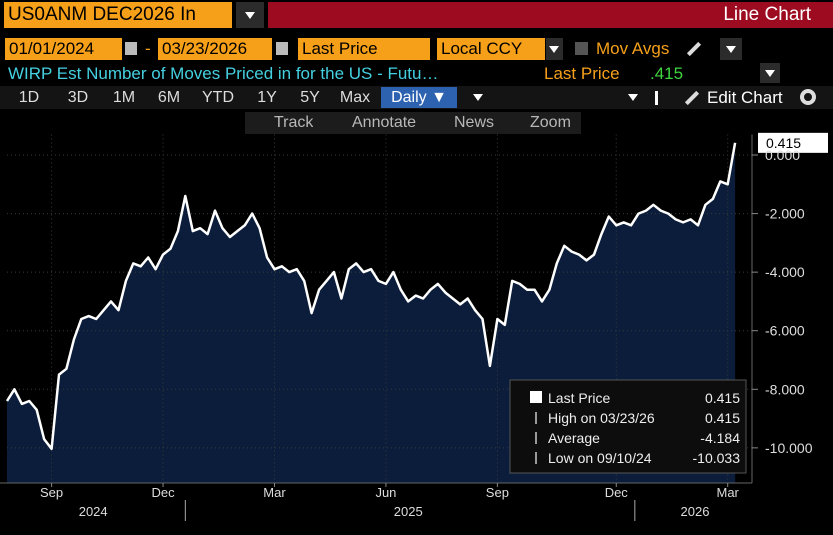  I want to click on period-button: 1Y, so click(267, 97).